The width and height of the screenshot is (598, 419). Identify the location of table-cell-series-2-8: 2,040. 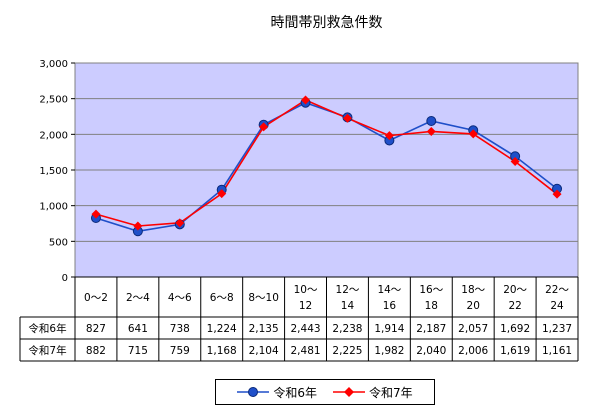
(431, 351).